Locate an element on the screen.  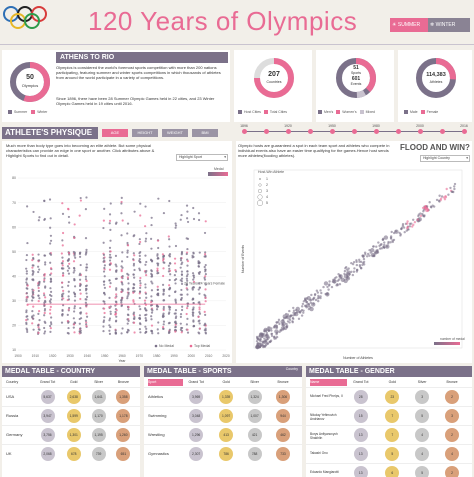
summer-toggle: ☀ SUMMER is located at coordinates (409, 25).